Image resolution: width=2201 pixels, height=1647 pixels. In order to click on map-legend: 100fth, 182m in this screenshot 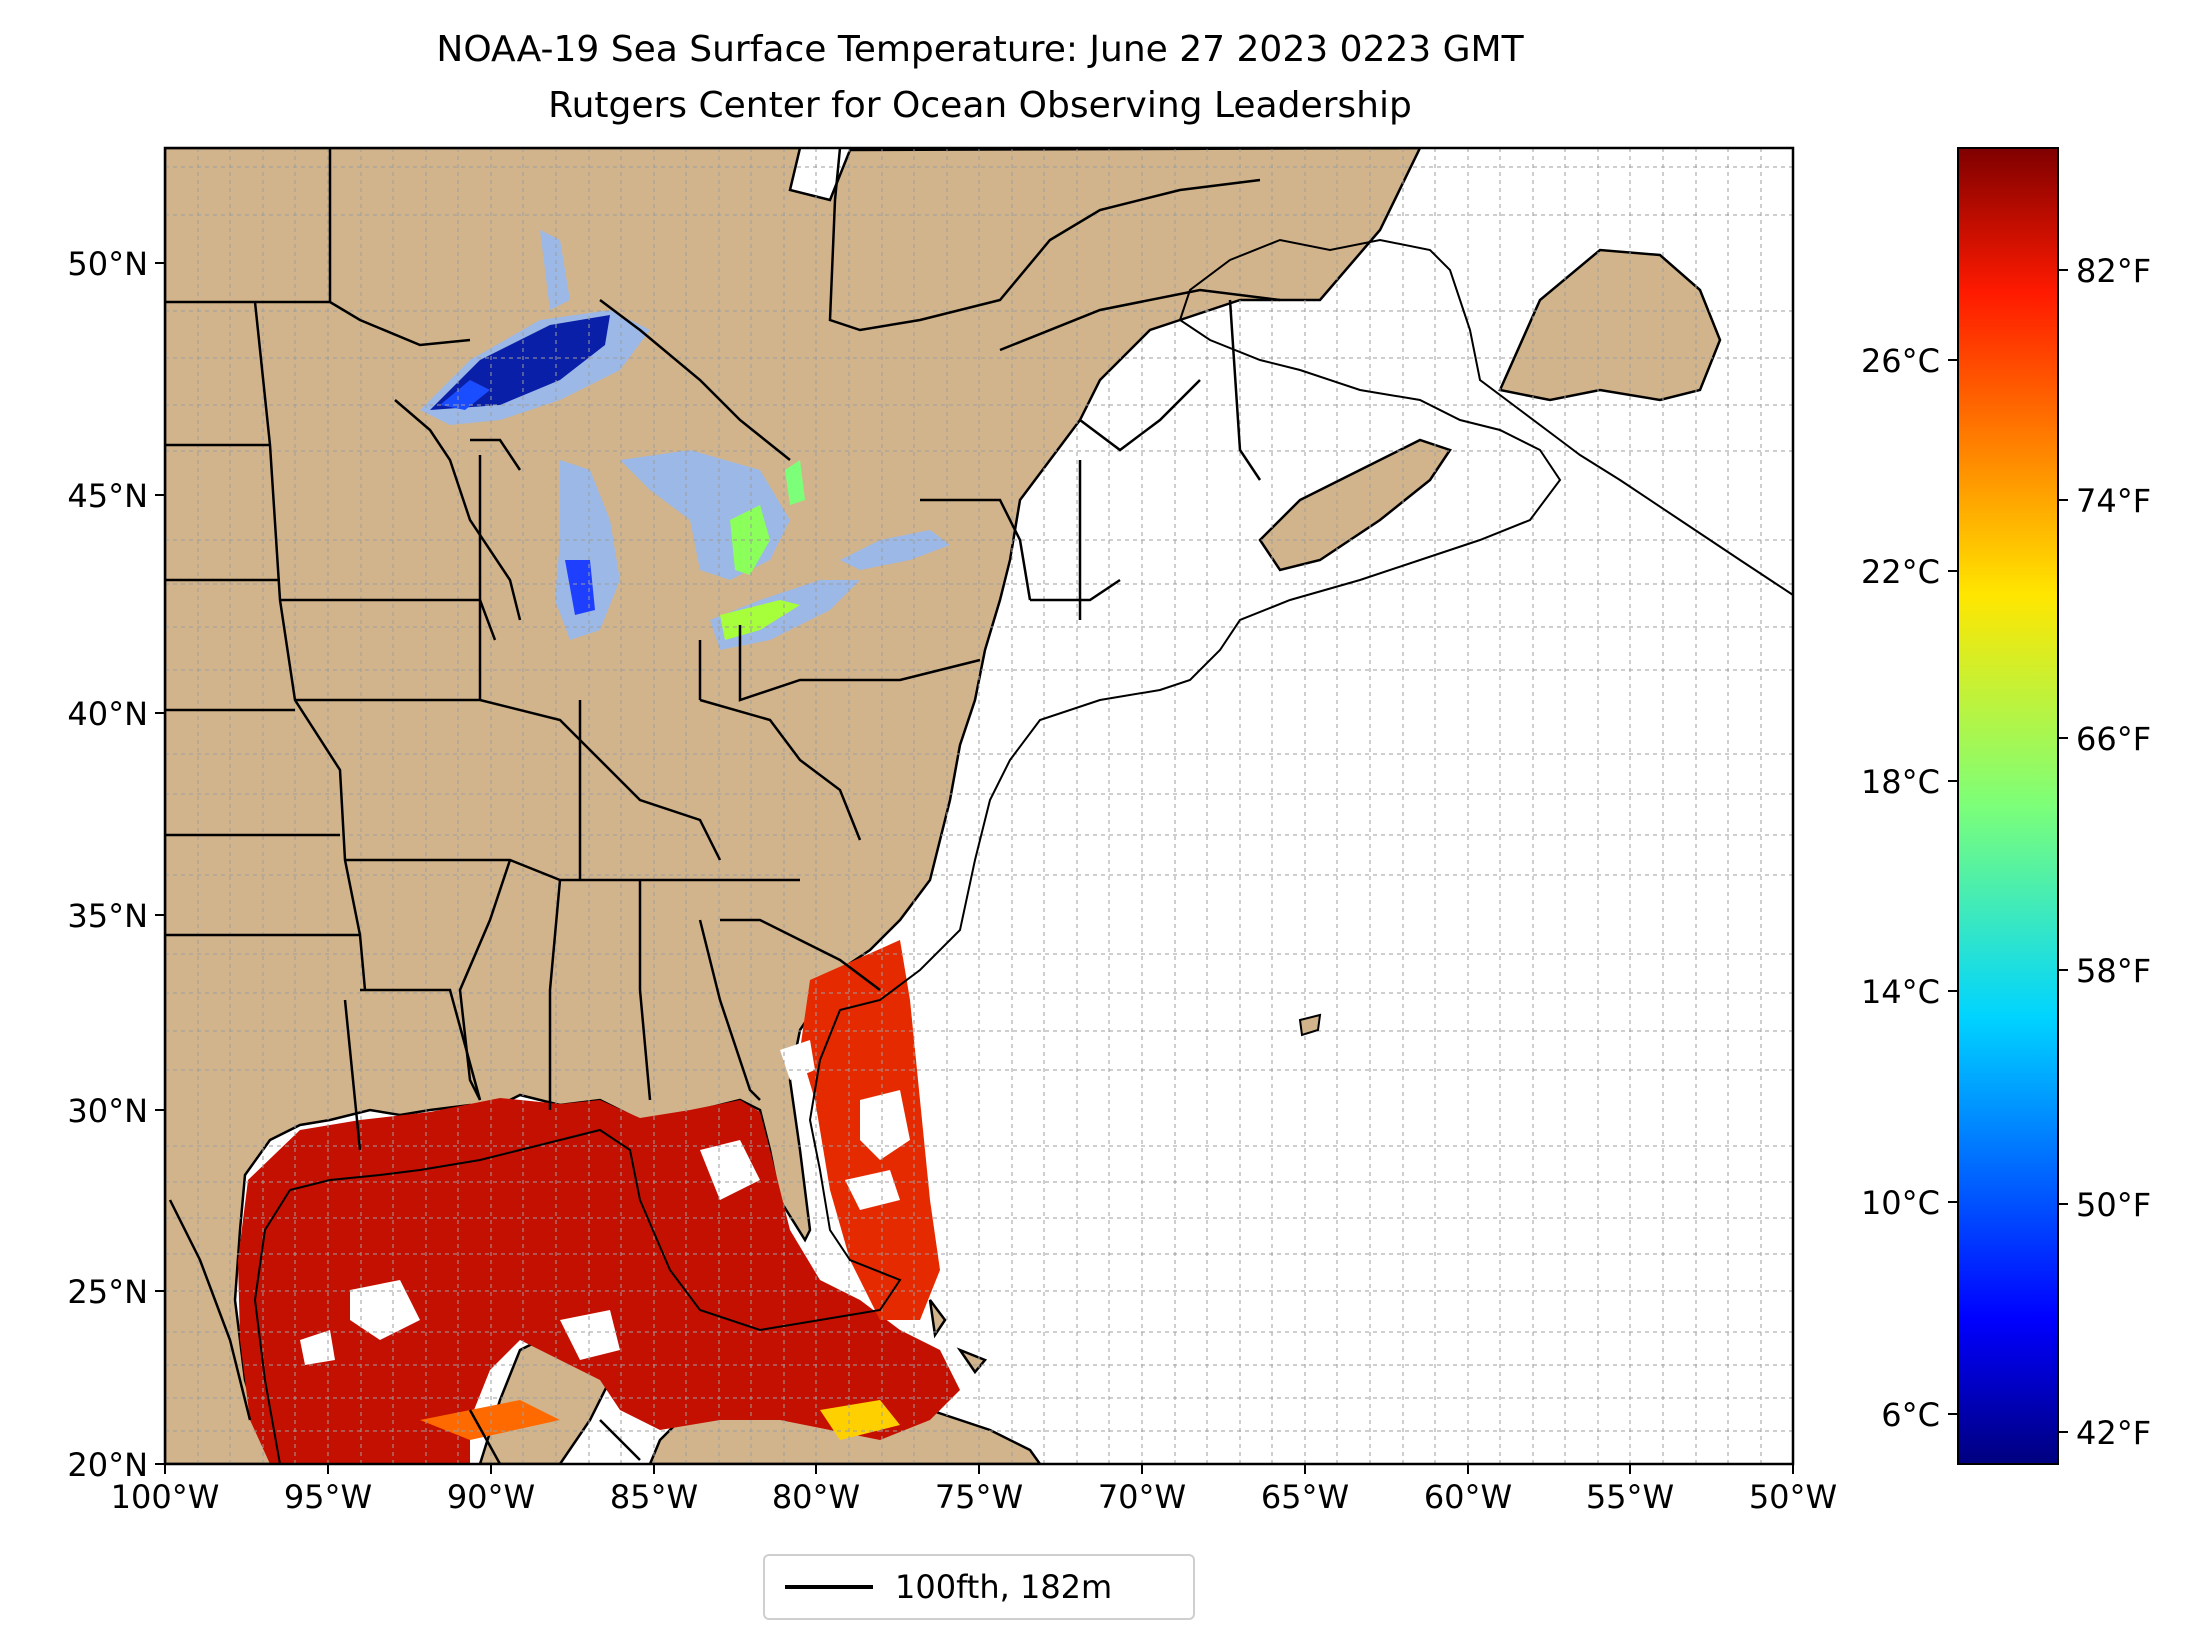, I will do `click(979, 1587)`.